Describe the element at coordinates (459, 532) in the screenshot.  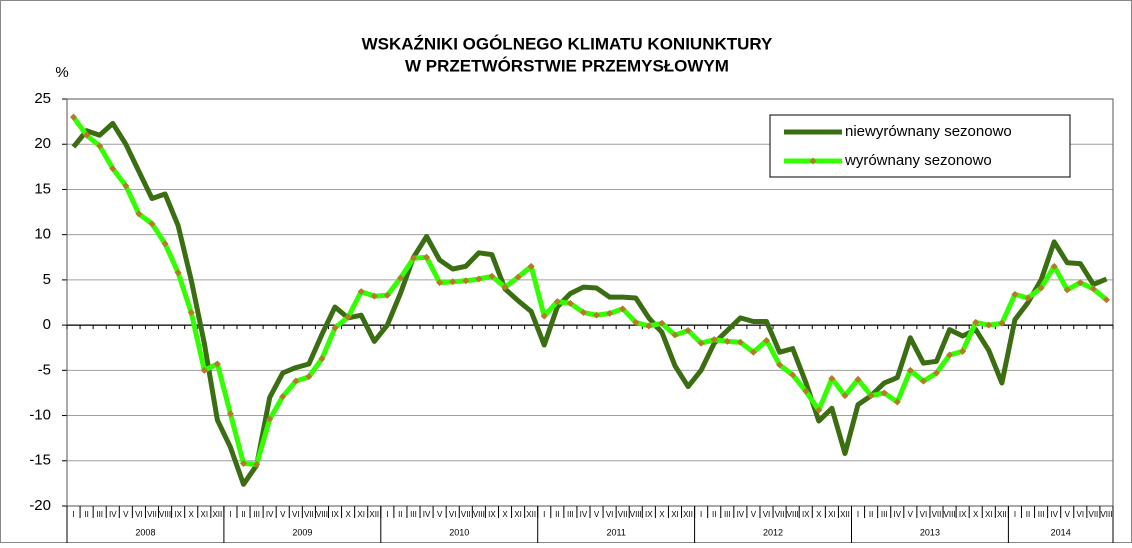
I see `year-label: 2010` at that location.